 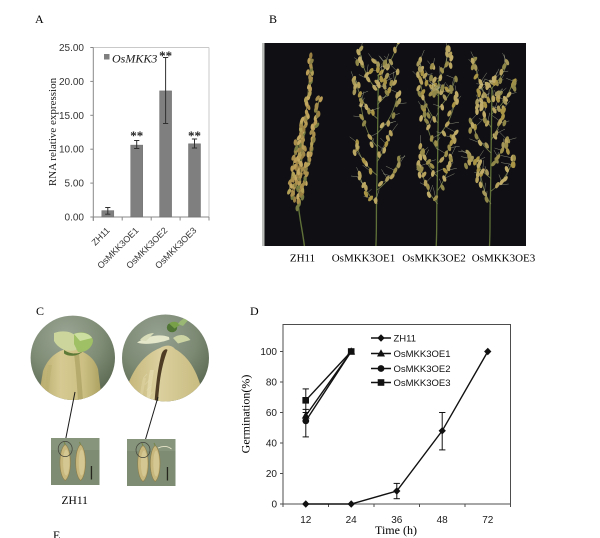 What do you see at coordinates (488, 520) in the screenshot?
I see `svg-text: 72` at bounding box center [488, 520].